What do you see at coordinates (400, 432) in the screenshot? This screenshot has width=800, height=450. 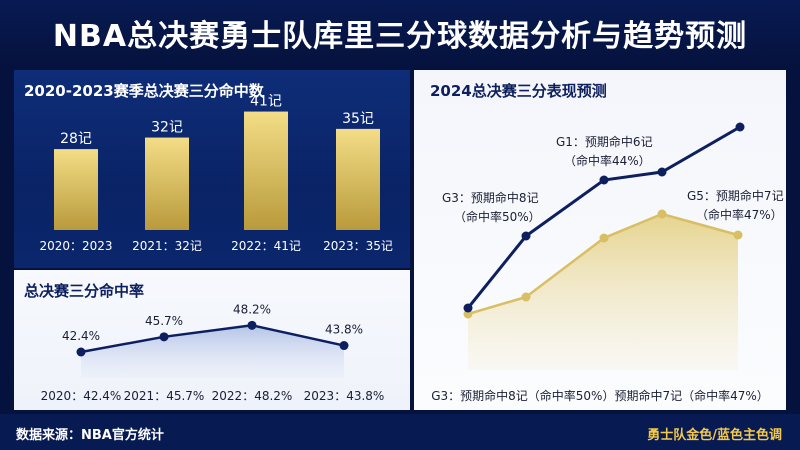 I see `footer: 数据来源：NBA官方统计 勇士队金色/蓝色主色调` at bounding box center [400, 432].